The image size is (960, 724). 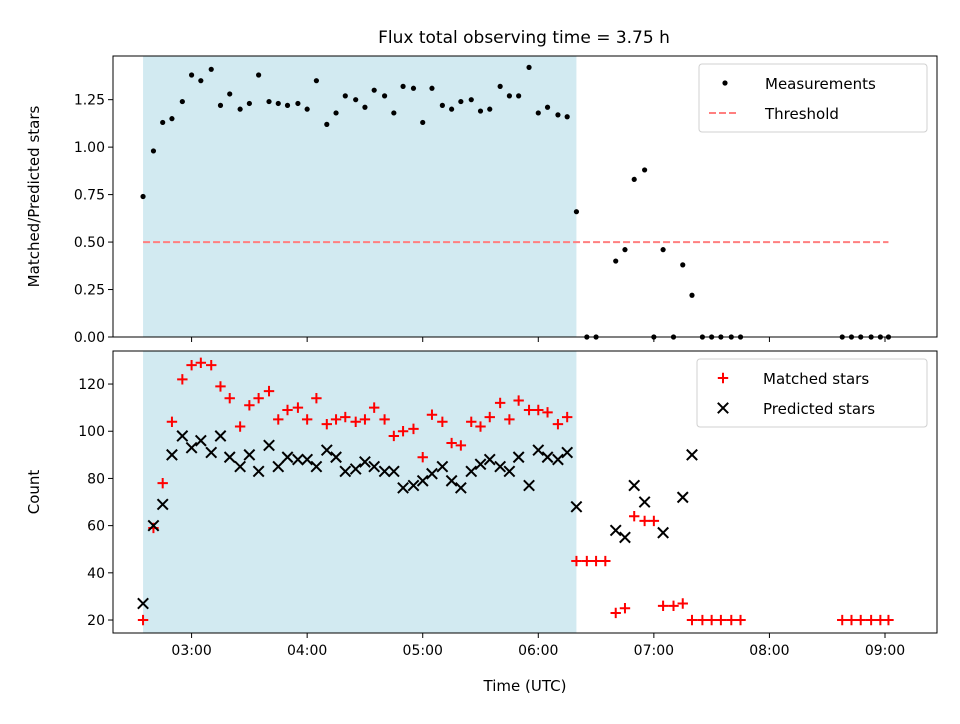 What do you see at coordinates (819, 409) in the screenshot?
I see `bottom-legend-label-2: Predicted stars` at bounding box center [819, 409].